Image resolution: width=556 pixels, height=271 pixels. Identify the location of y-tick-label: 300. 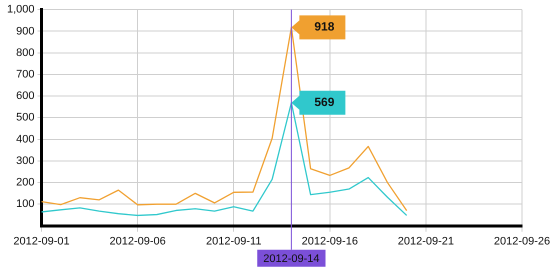
(25, 160).